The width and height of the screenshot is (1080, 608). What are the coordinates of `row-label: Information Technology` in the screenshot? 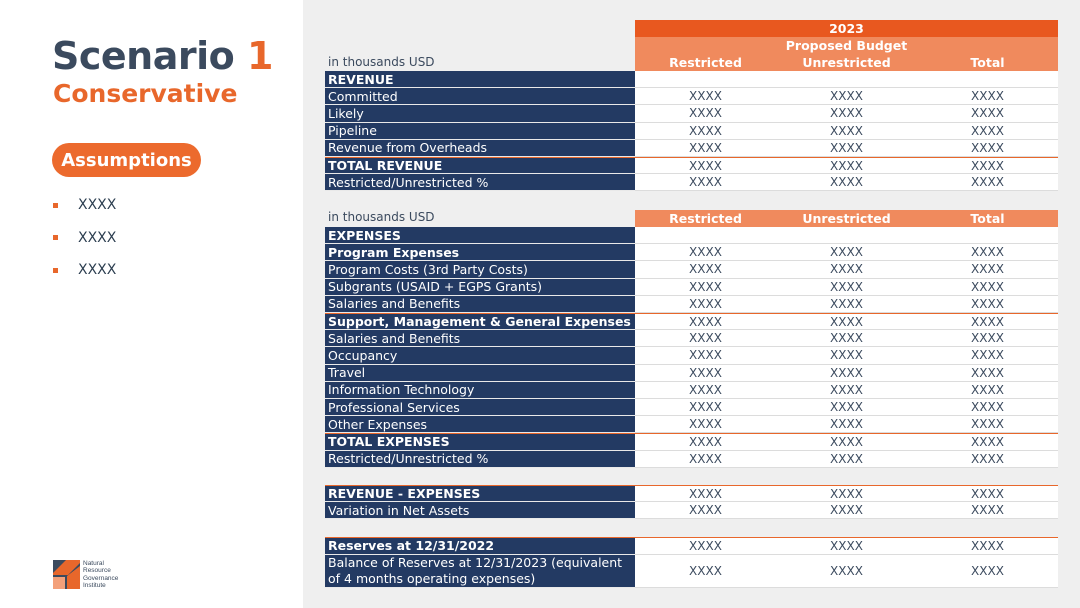 It's located at (480, 390).